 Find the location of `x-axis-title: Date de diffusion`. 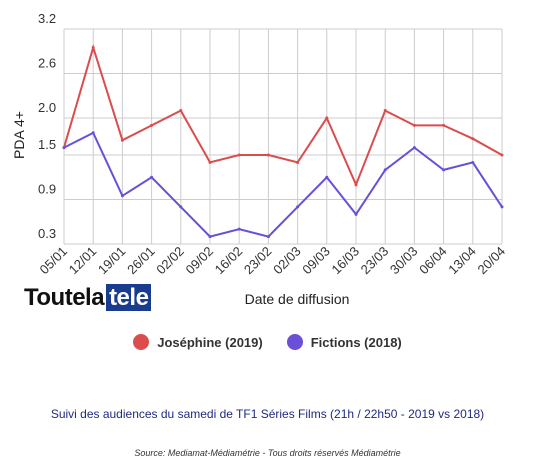

x-axis-title: Date de diffusion is located at coordinates (297, 299).